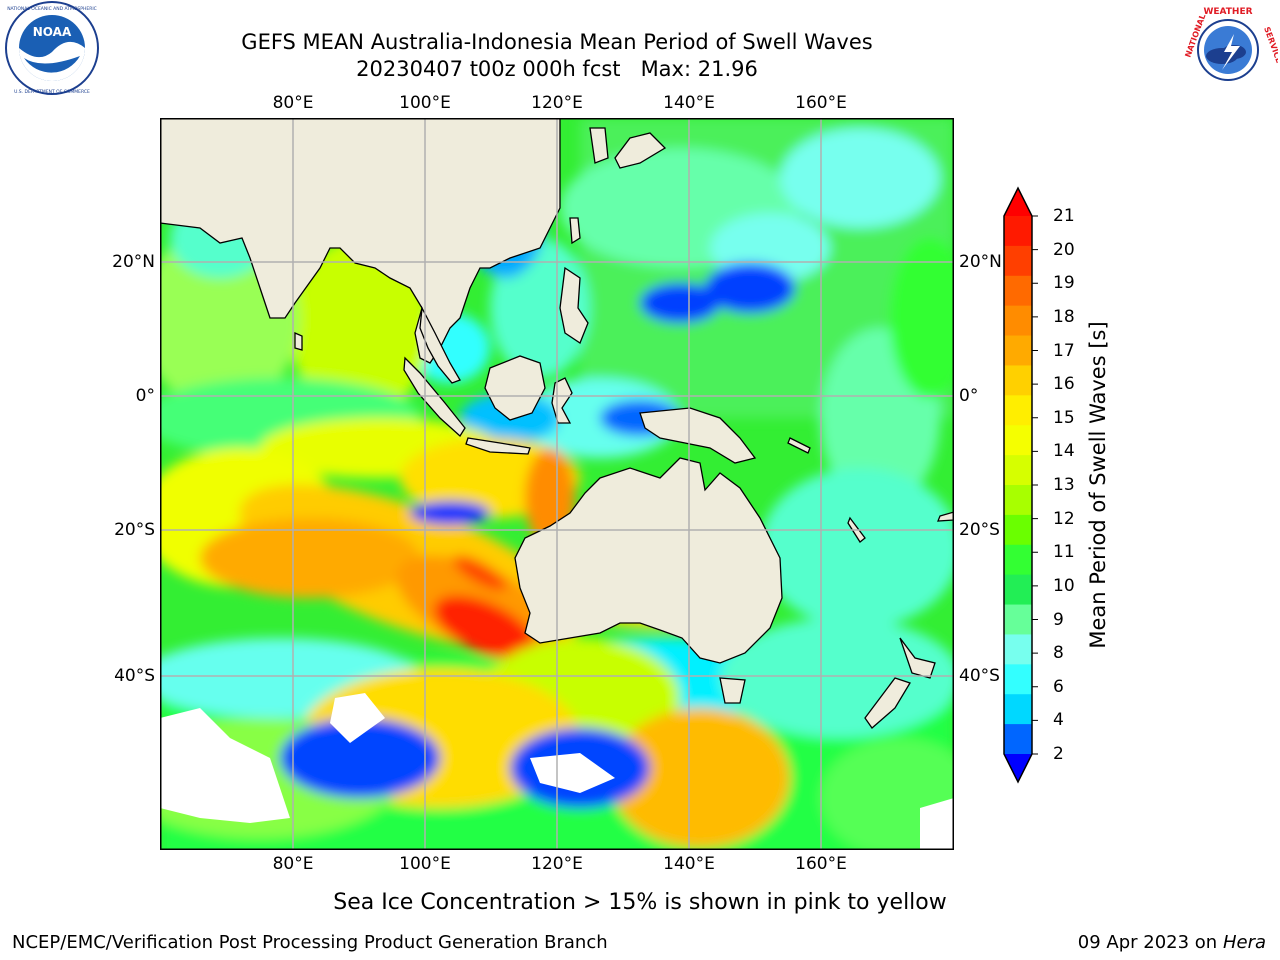  Describe the element at coordinates (1230, 48) in the screenshot. I see `nws-logo: WEATHER NATIONAL SERVICE` at that location.